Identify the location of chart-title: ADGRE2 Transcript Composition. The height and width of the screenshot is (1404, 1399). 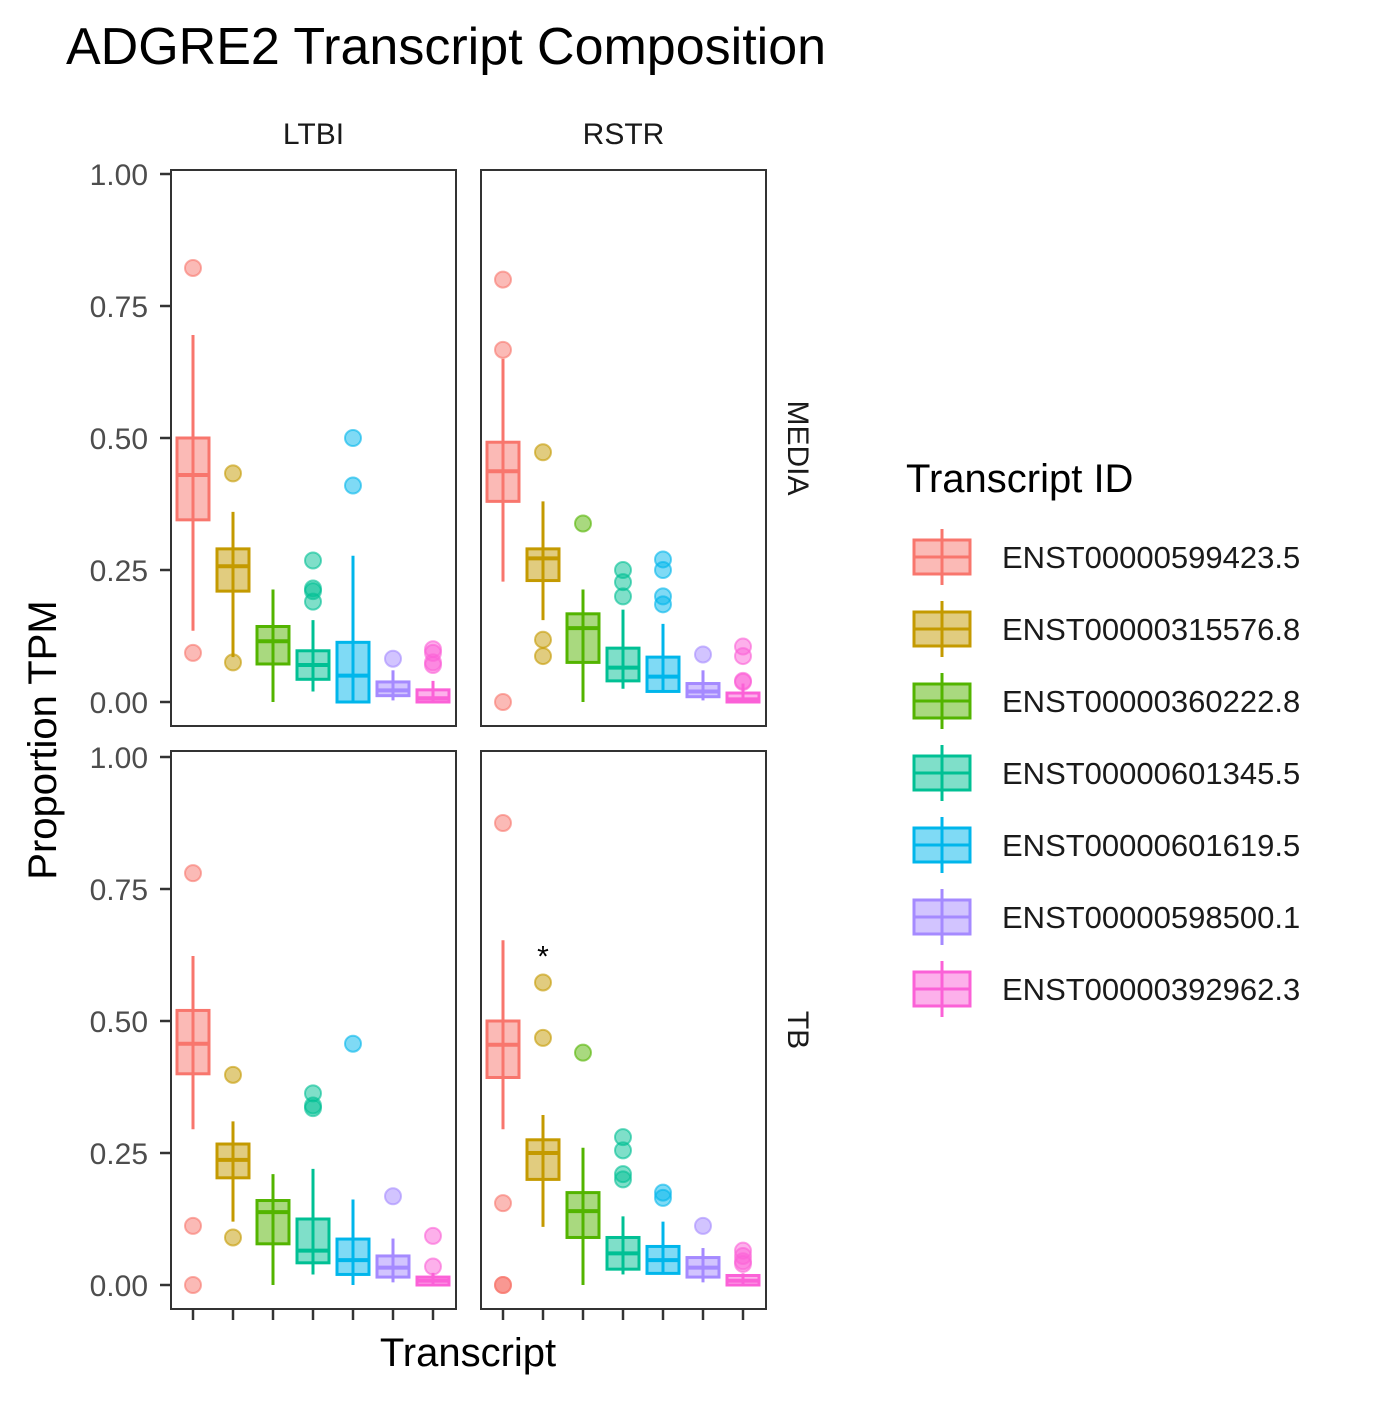
(446, 47).